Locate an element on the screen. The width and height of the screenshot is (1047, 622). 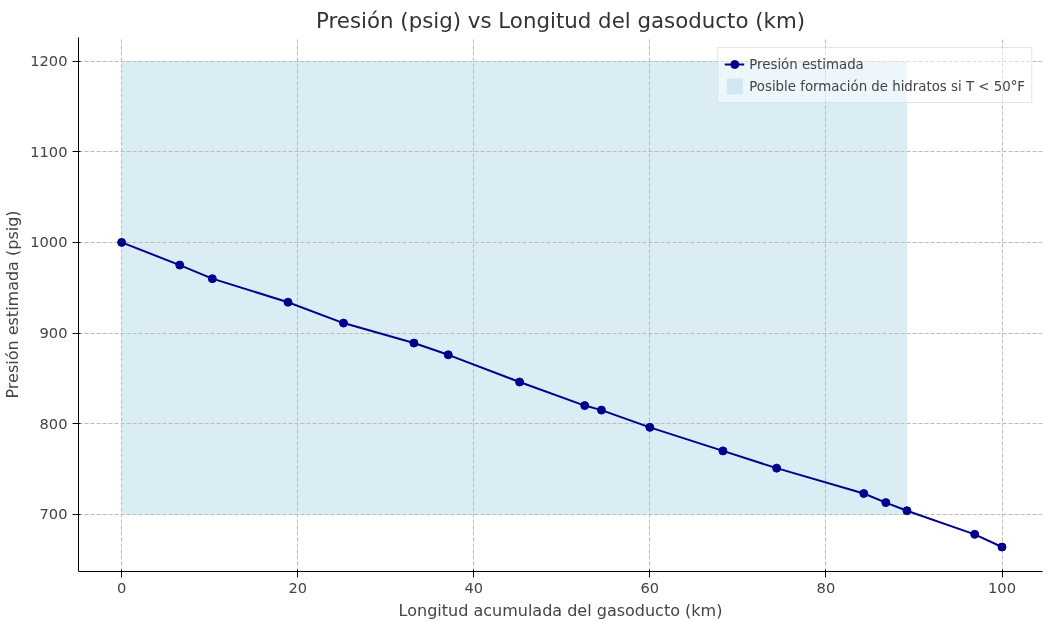
x-tick-label: 20 is located at coordinates (298, 587).